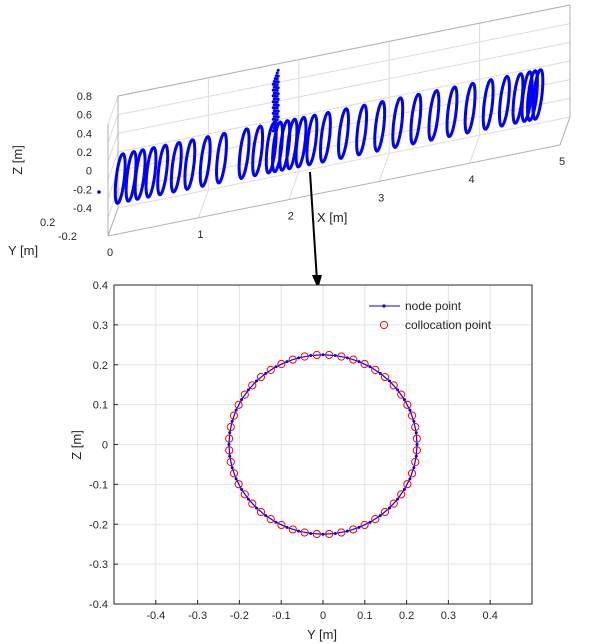 The image size is (595, 644). What do you see at coordinates (98, 565) in the screenshot?
I see `y-tick-label: -0.3` at bounding box center [98, 565].